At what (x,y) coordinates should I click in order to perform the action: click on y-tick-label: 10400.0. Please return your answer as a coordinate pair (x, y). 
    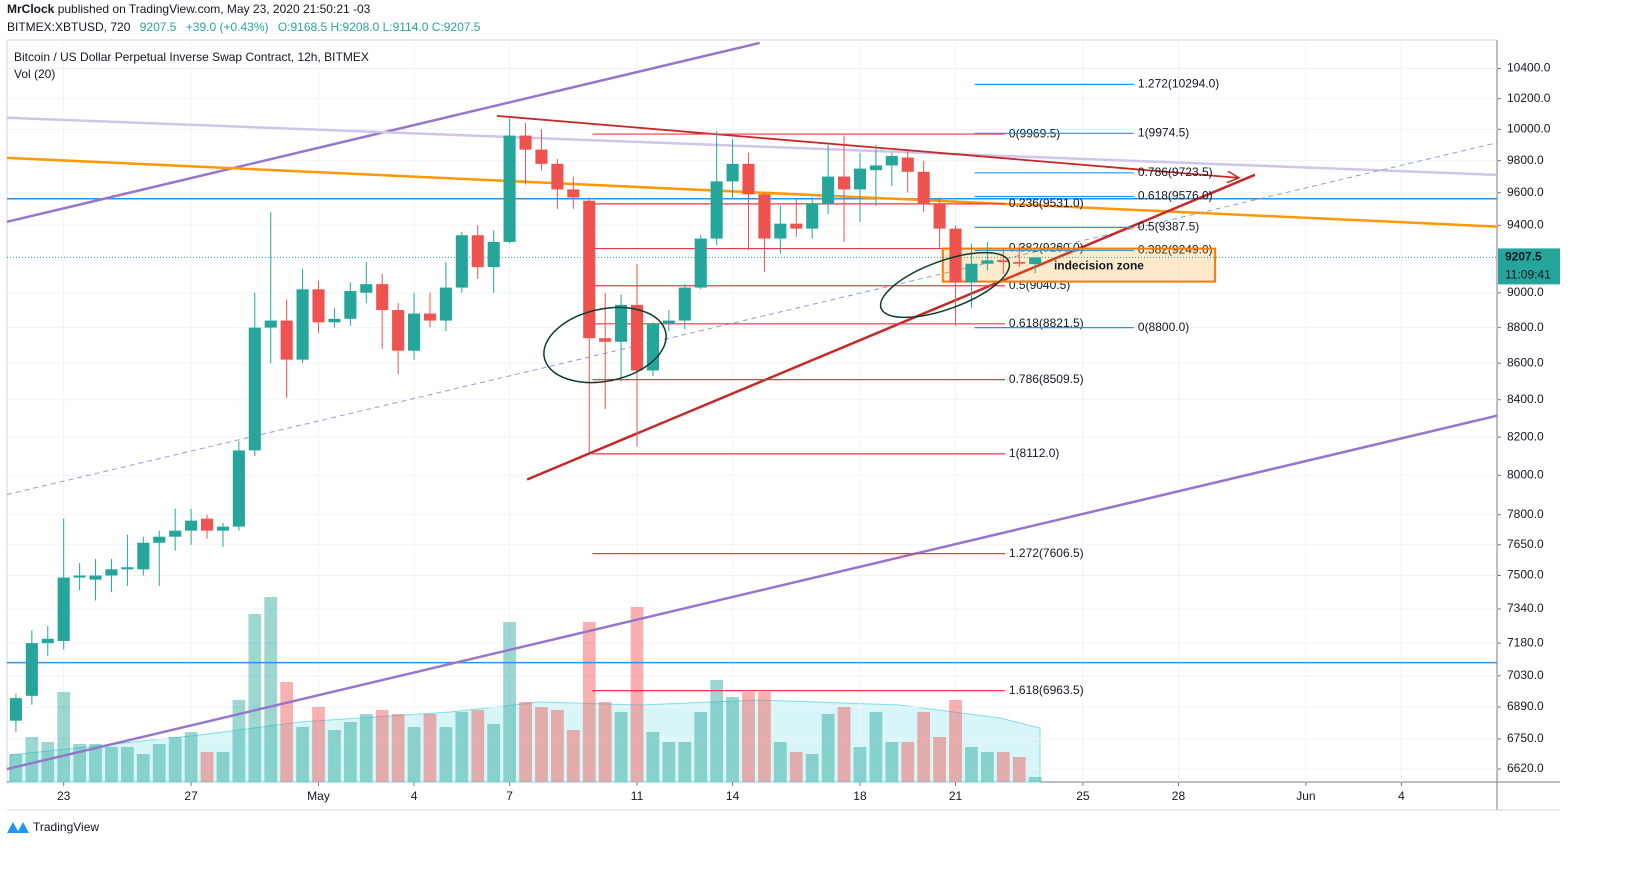
    Looking at the image, I should click on (1529, 68).